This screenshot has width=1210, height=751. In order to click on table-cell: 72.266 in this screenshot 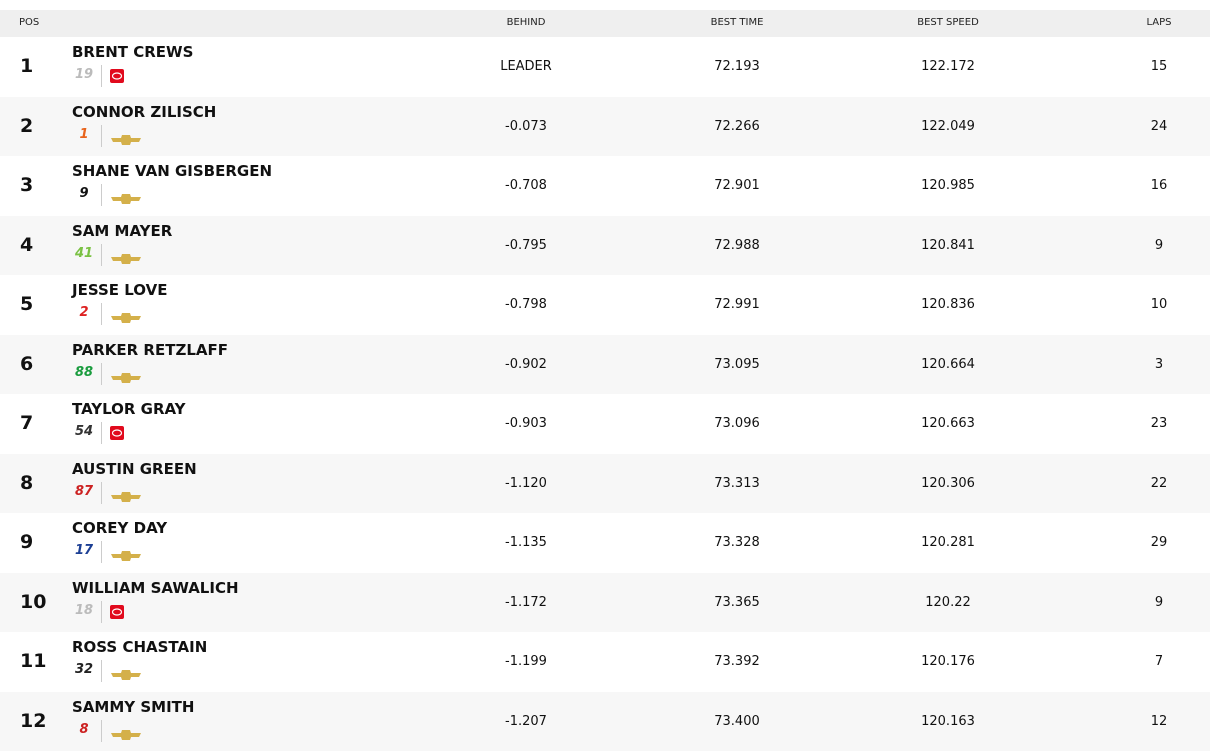, I will do `click(737, 126)`.